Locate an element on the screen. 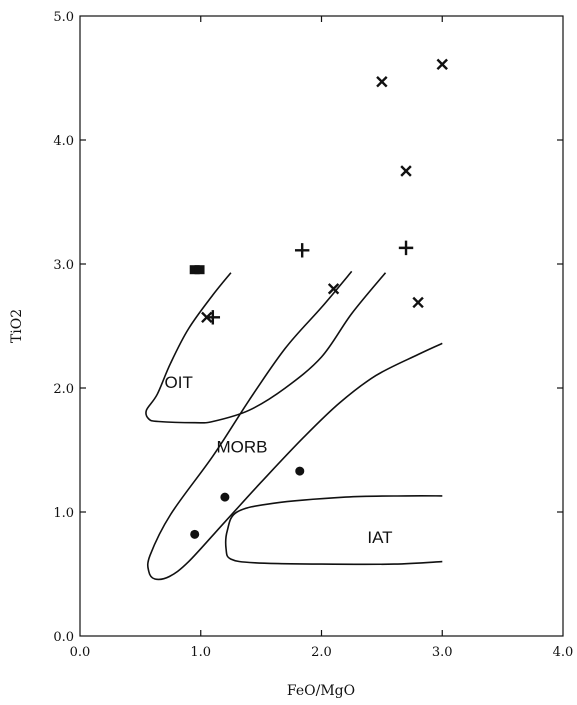  x-tick-label: 3.0 is located at coordinates (442, 652).